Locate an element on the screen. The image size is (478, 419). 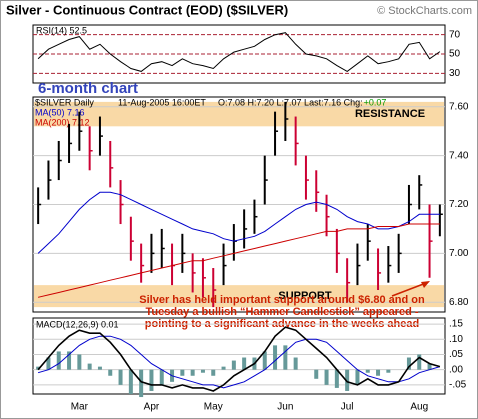
y-tick-label: 50 is located at coordinates (455, 54).